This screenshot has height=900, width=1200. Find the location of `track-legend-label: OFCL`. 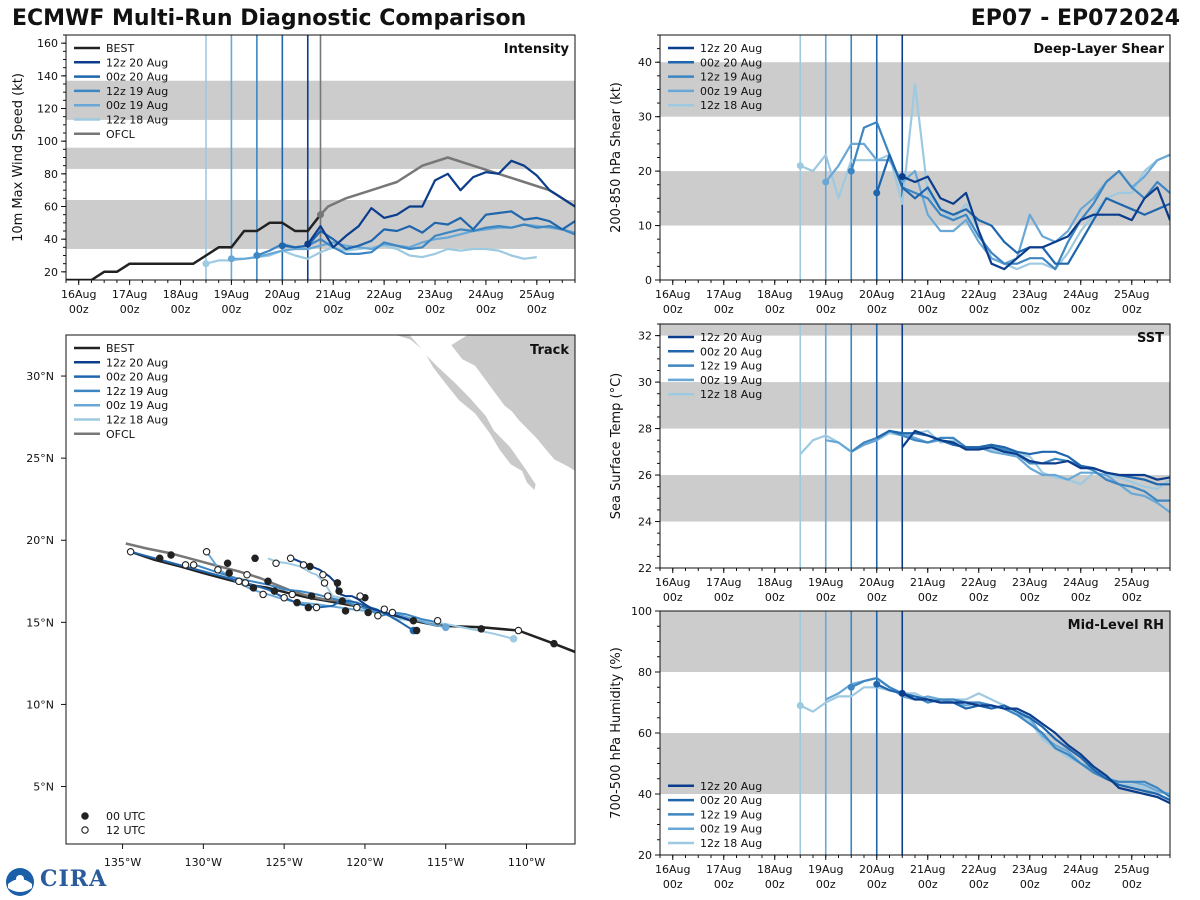

track-legend-label: OFCL is located at coordinates (121, 434).